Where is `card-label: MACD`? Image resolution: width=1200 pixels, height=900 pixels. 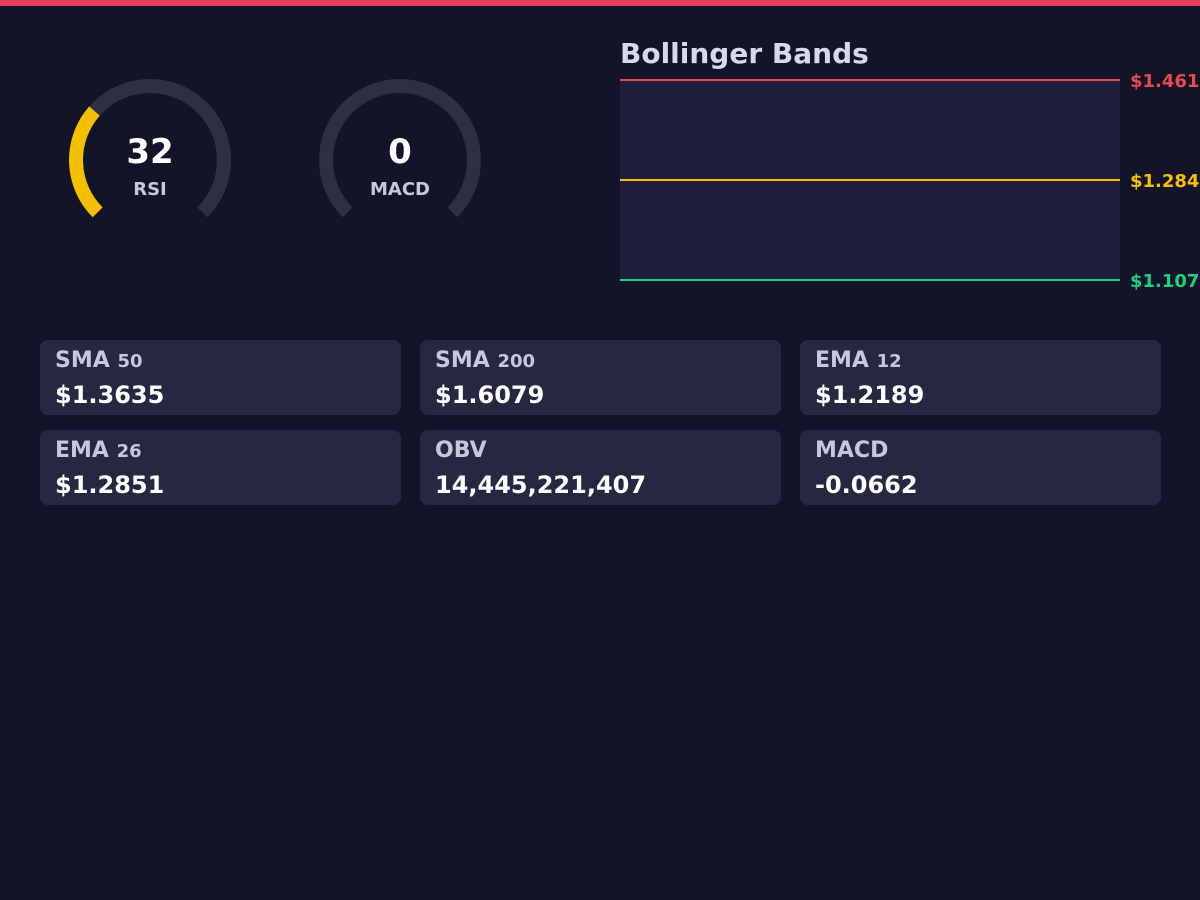
card-label: MACD is located at coordinates (851, 450).